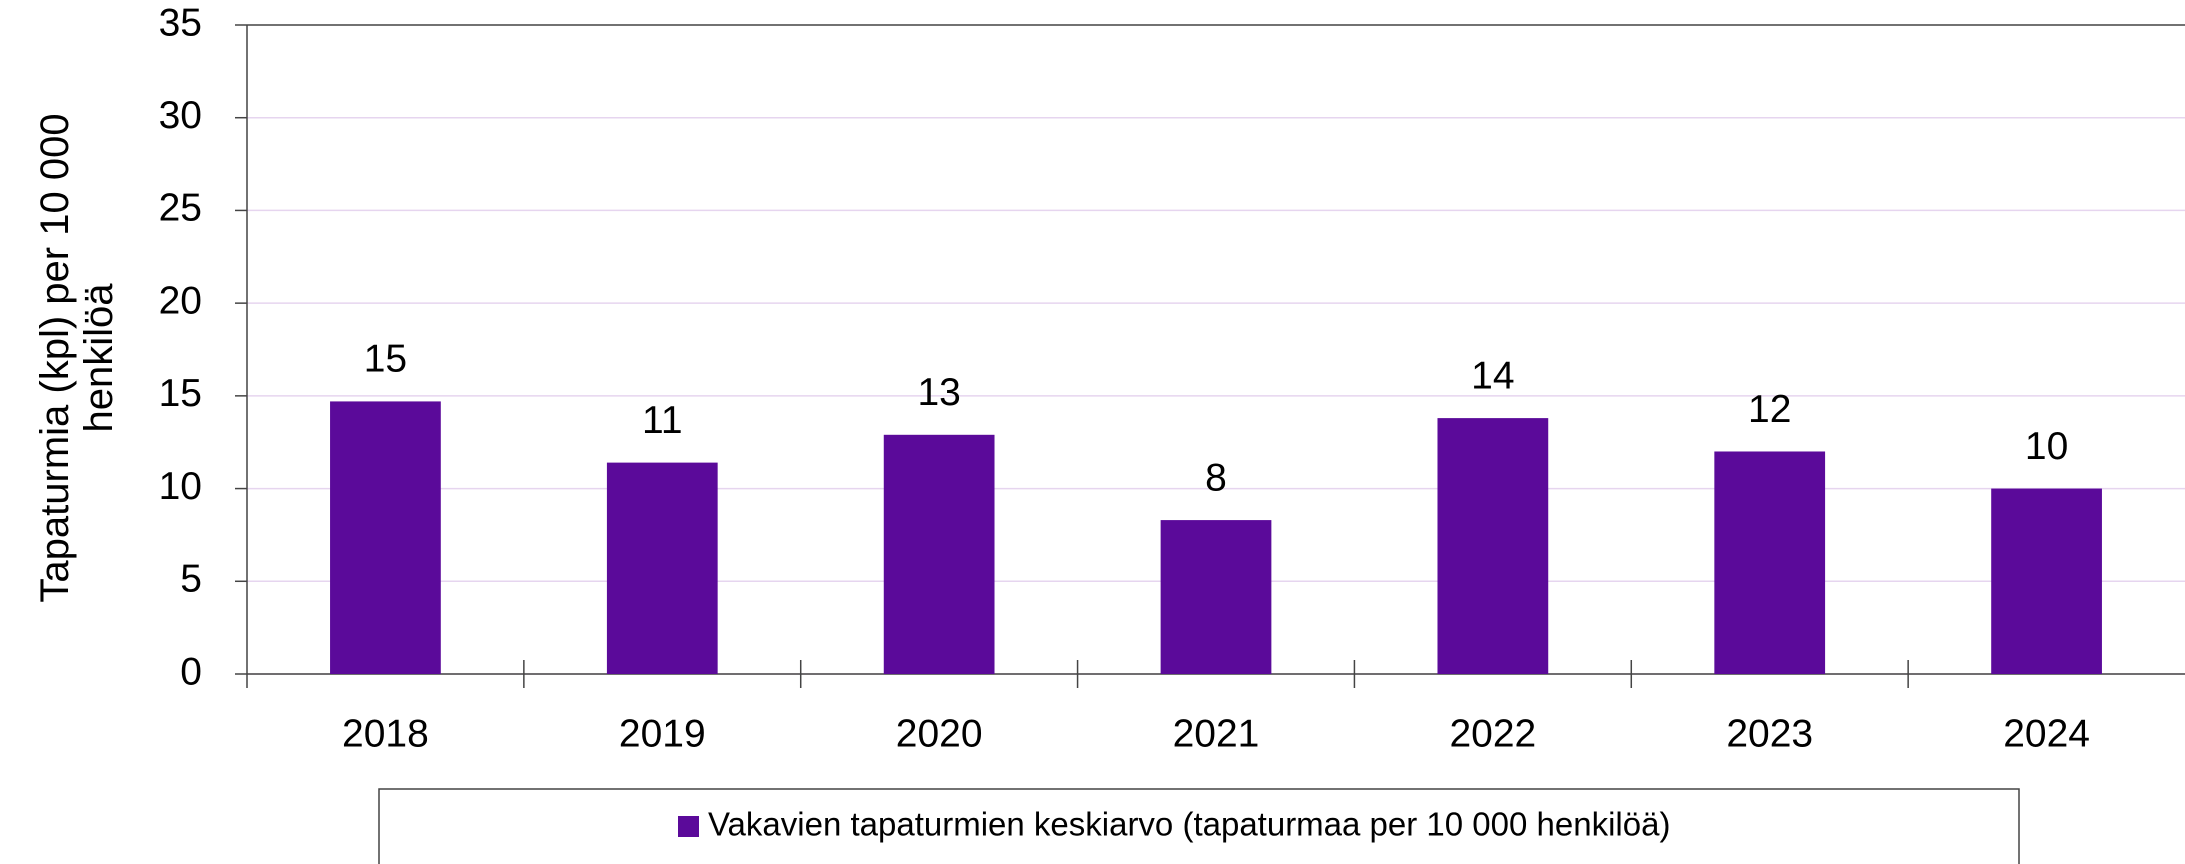  Describe the element at coordinates (938, 392) in the screenshot. I see `data-label: 13` at that location.